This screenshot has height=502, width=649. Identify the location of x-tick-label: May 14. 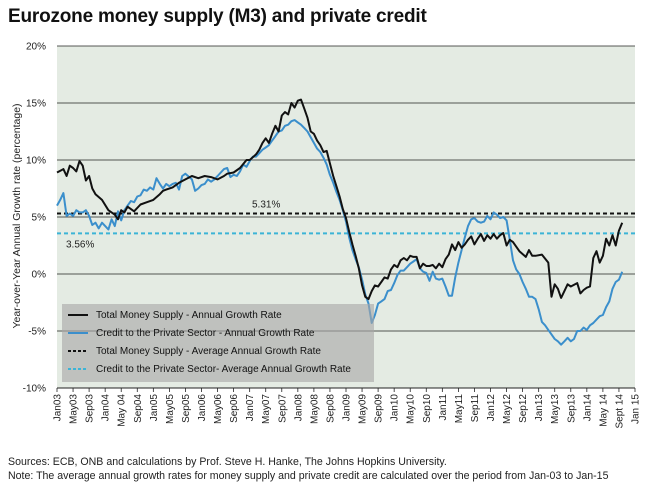
(603, 410).